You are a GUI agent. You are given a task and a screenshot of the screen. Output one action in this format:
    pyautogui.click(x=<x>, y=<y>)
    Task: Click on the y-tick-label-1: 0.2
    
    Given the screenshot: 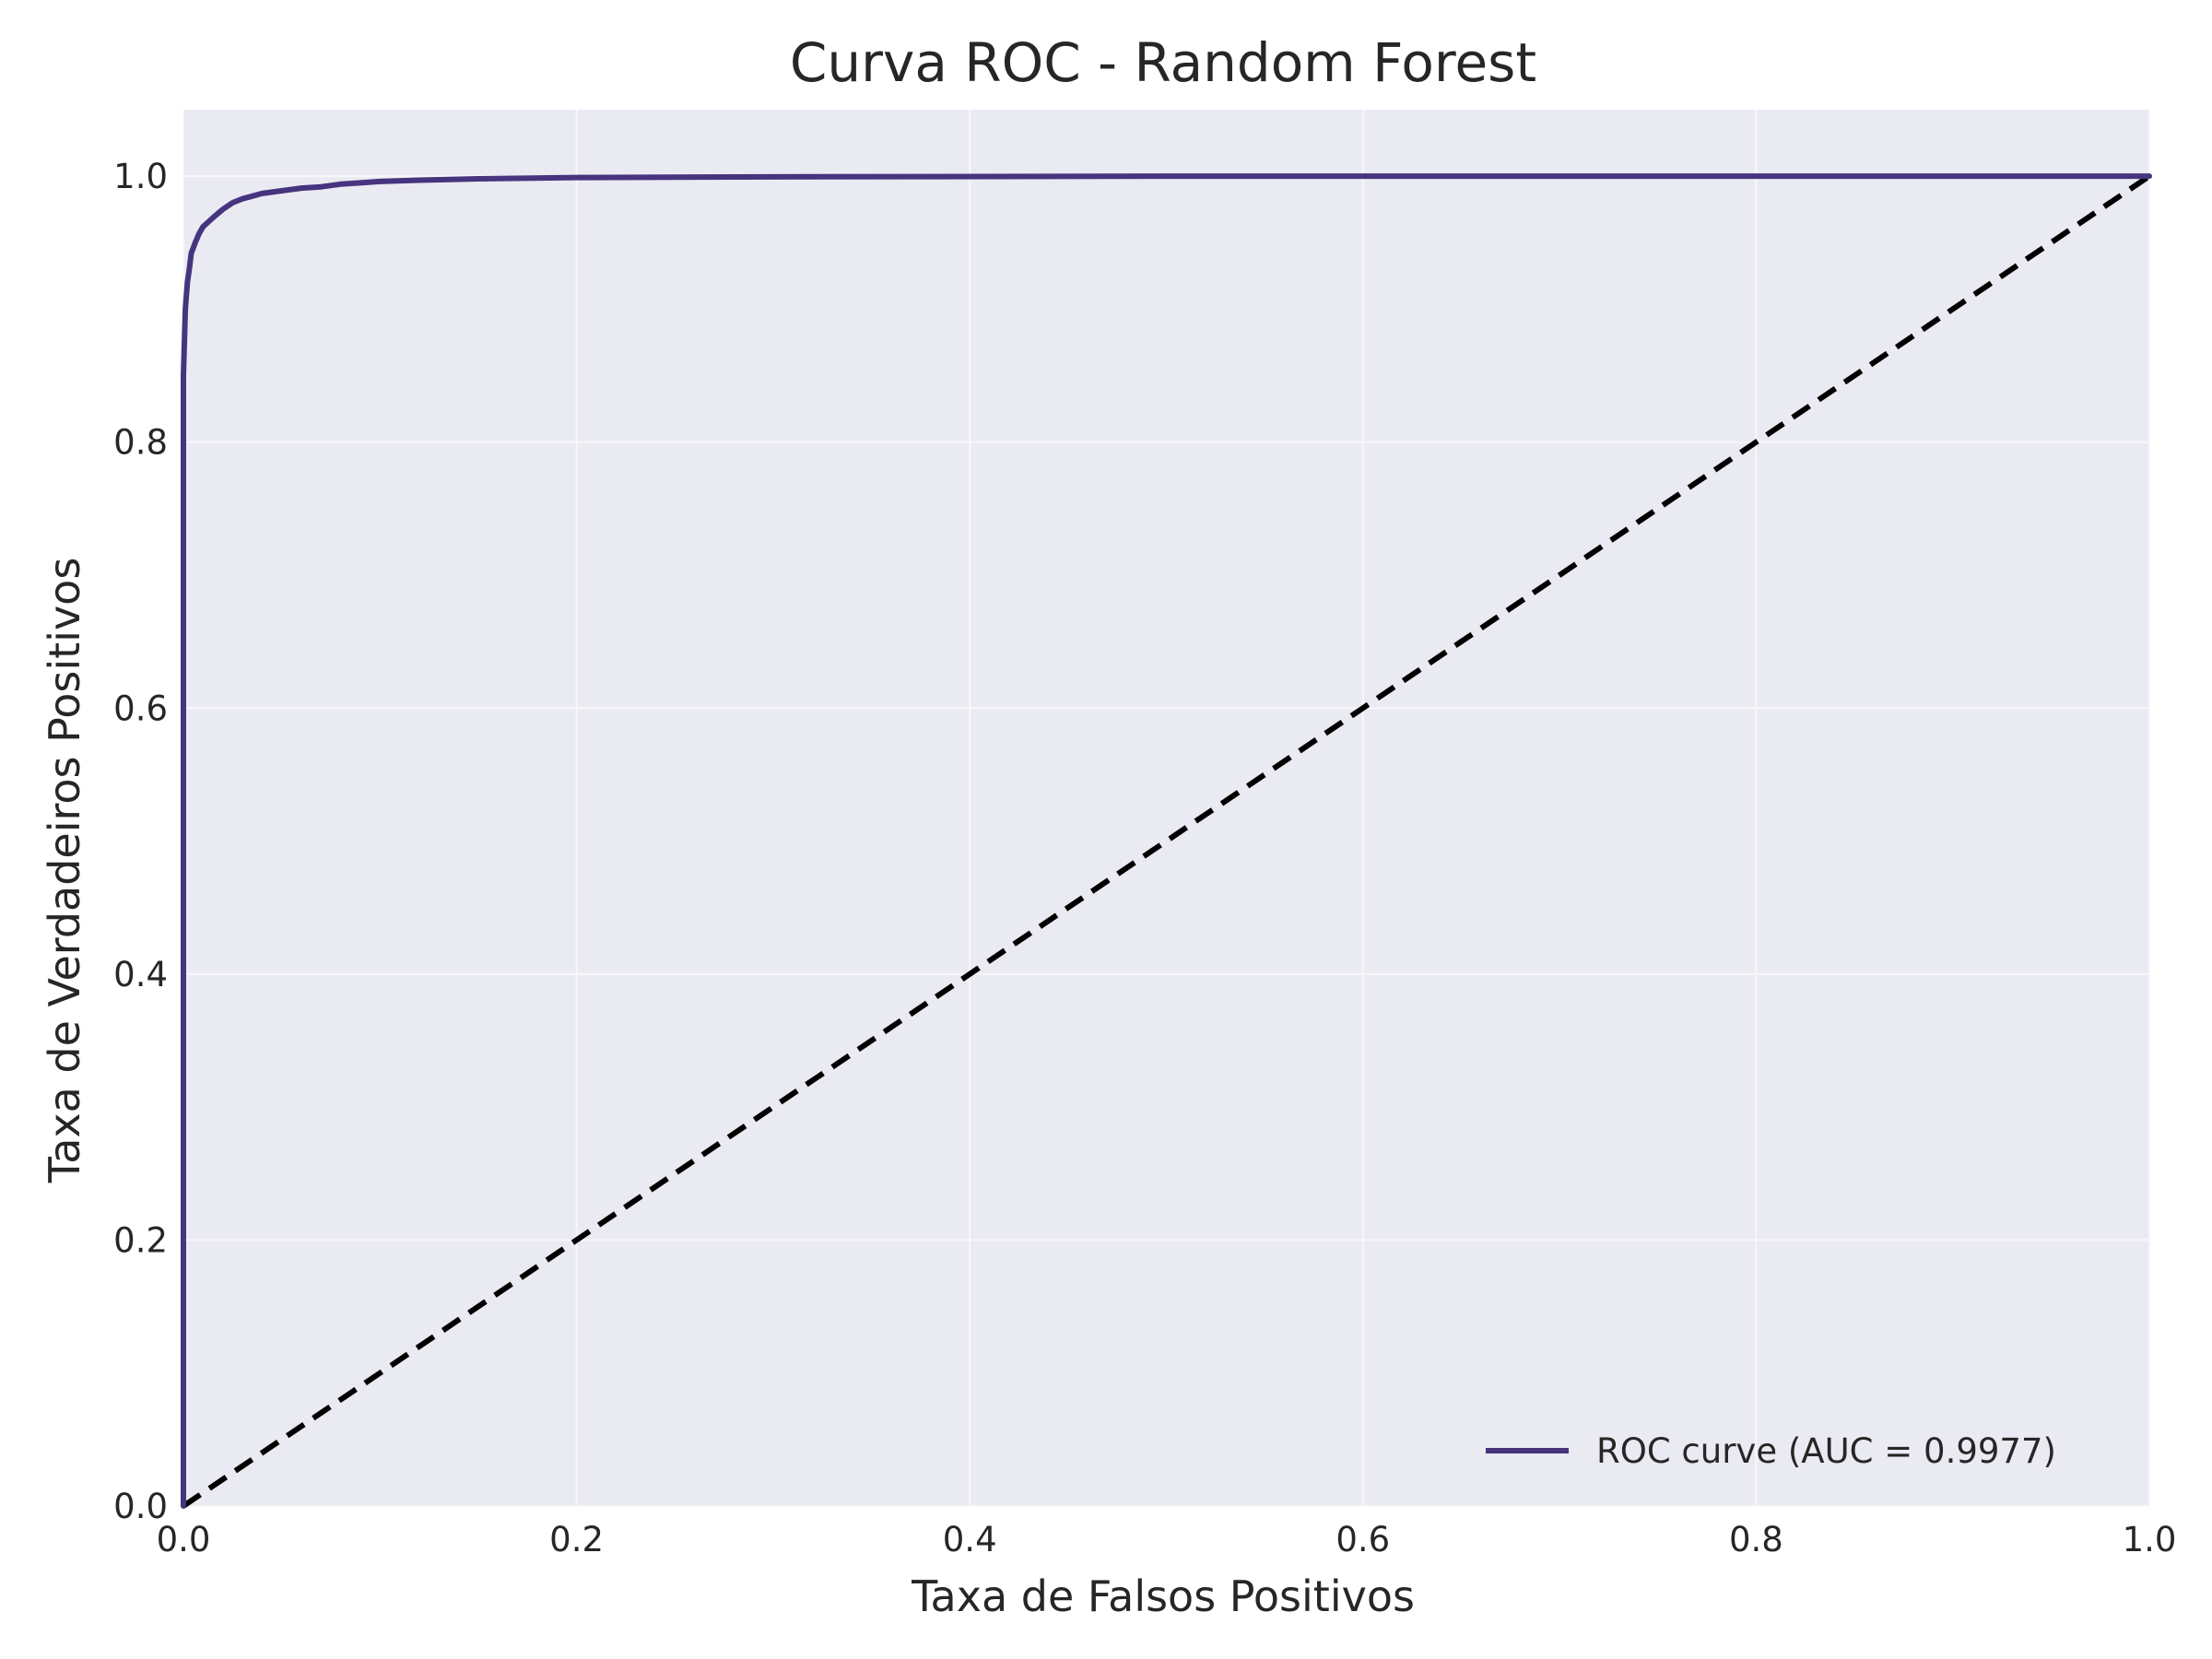 What is the action you would take?
    pyautogui.click(x=140, y=1240)
    